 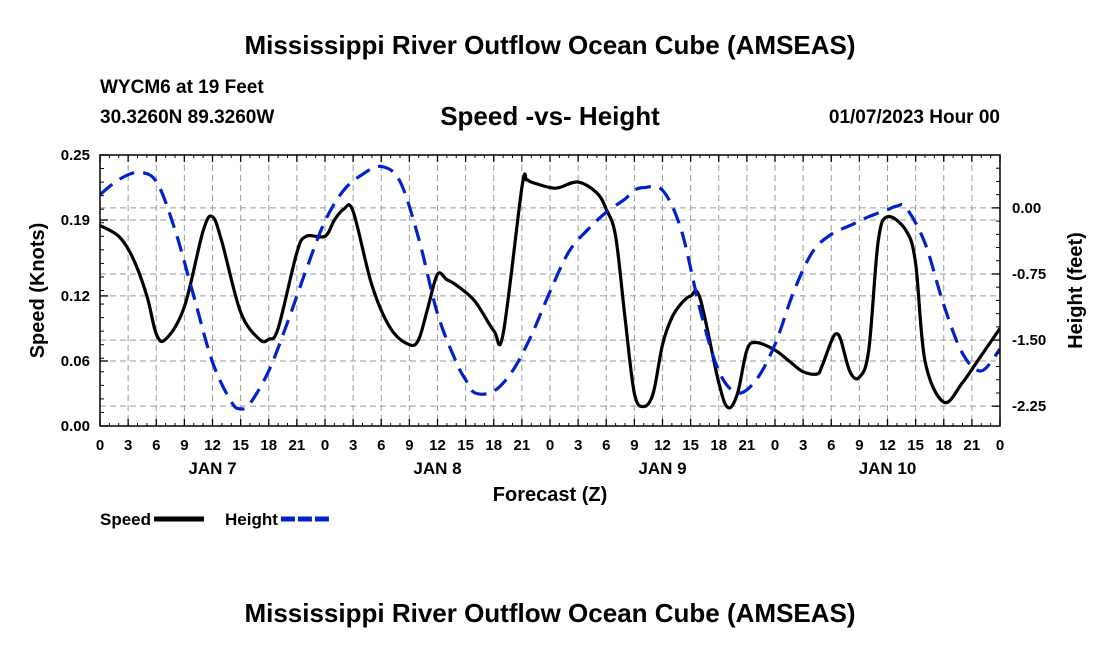 What do you see at coordinates (1076, 290) in the screenshot?
I see `y2-axis-label: Height (feet)` at bounding box center [1076, 290].